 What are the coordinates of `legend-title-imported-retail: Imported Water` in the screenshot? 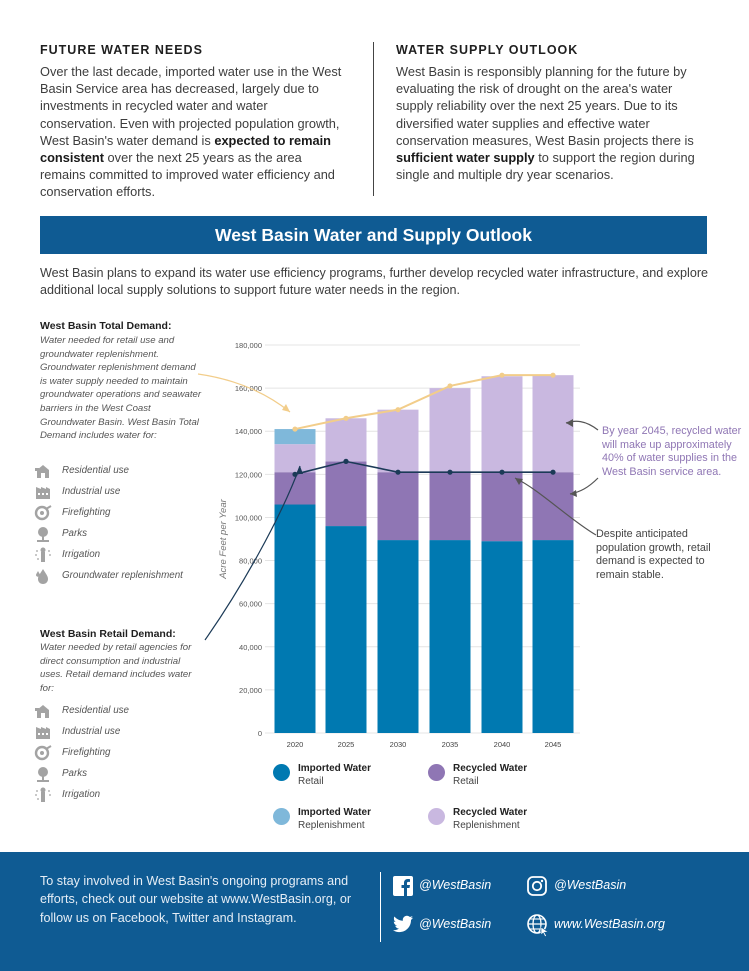 It's located at (334, 768).